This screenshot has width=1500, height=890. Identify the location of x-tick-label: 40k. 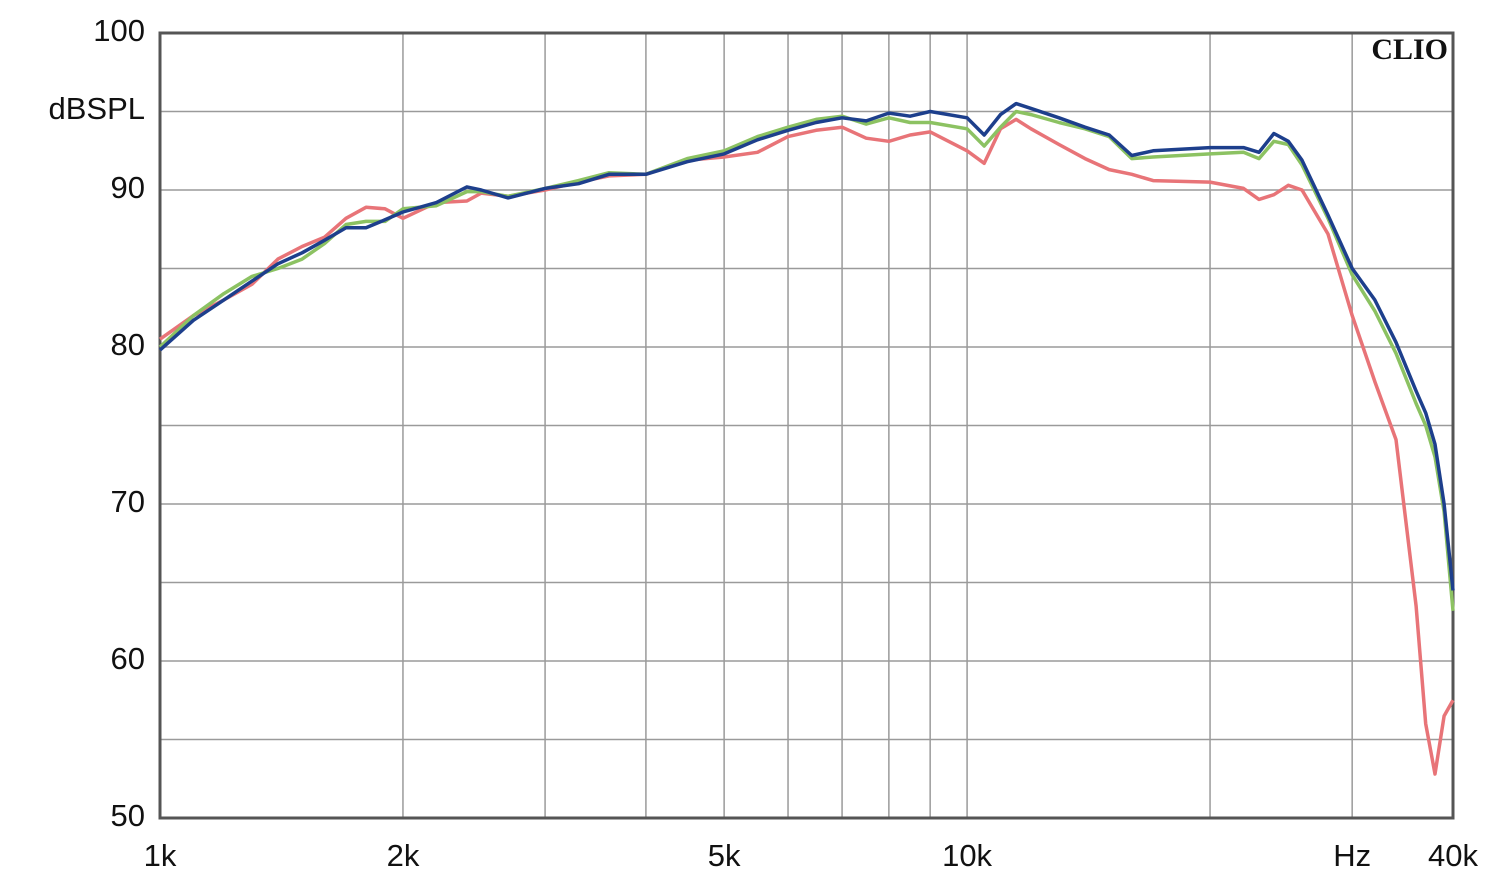
(1453, 855).